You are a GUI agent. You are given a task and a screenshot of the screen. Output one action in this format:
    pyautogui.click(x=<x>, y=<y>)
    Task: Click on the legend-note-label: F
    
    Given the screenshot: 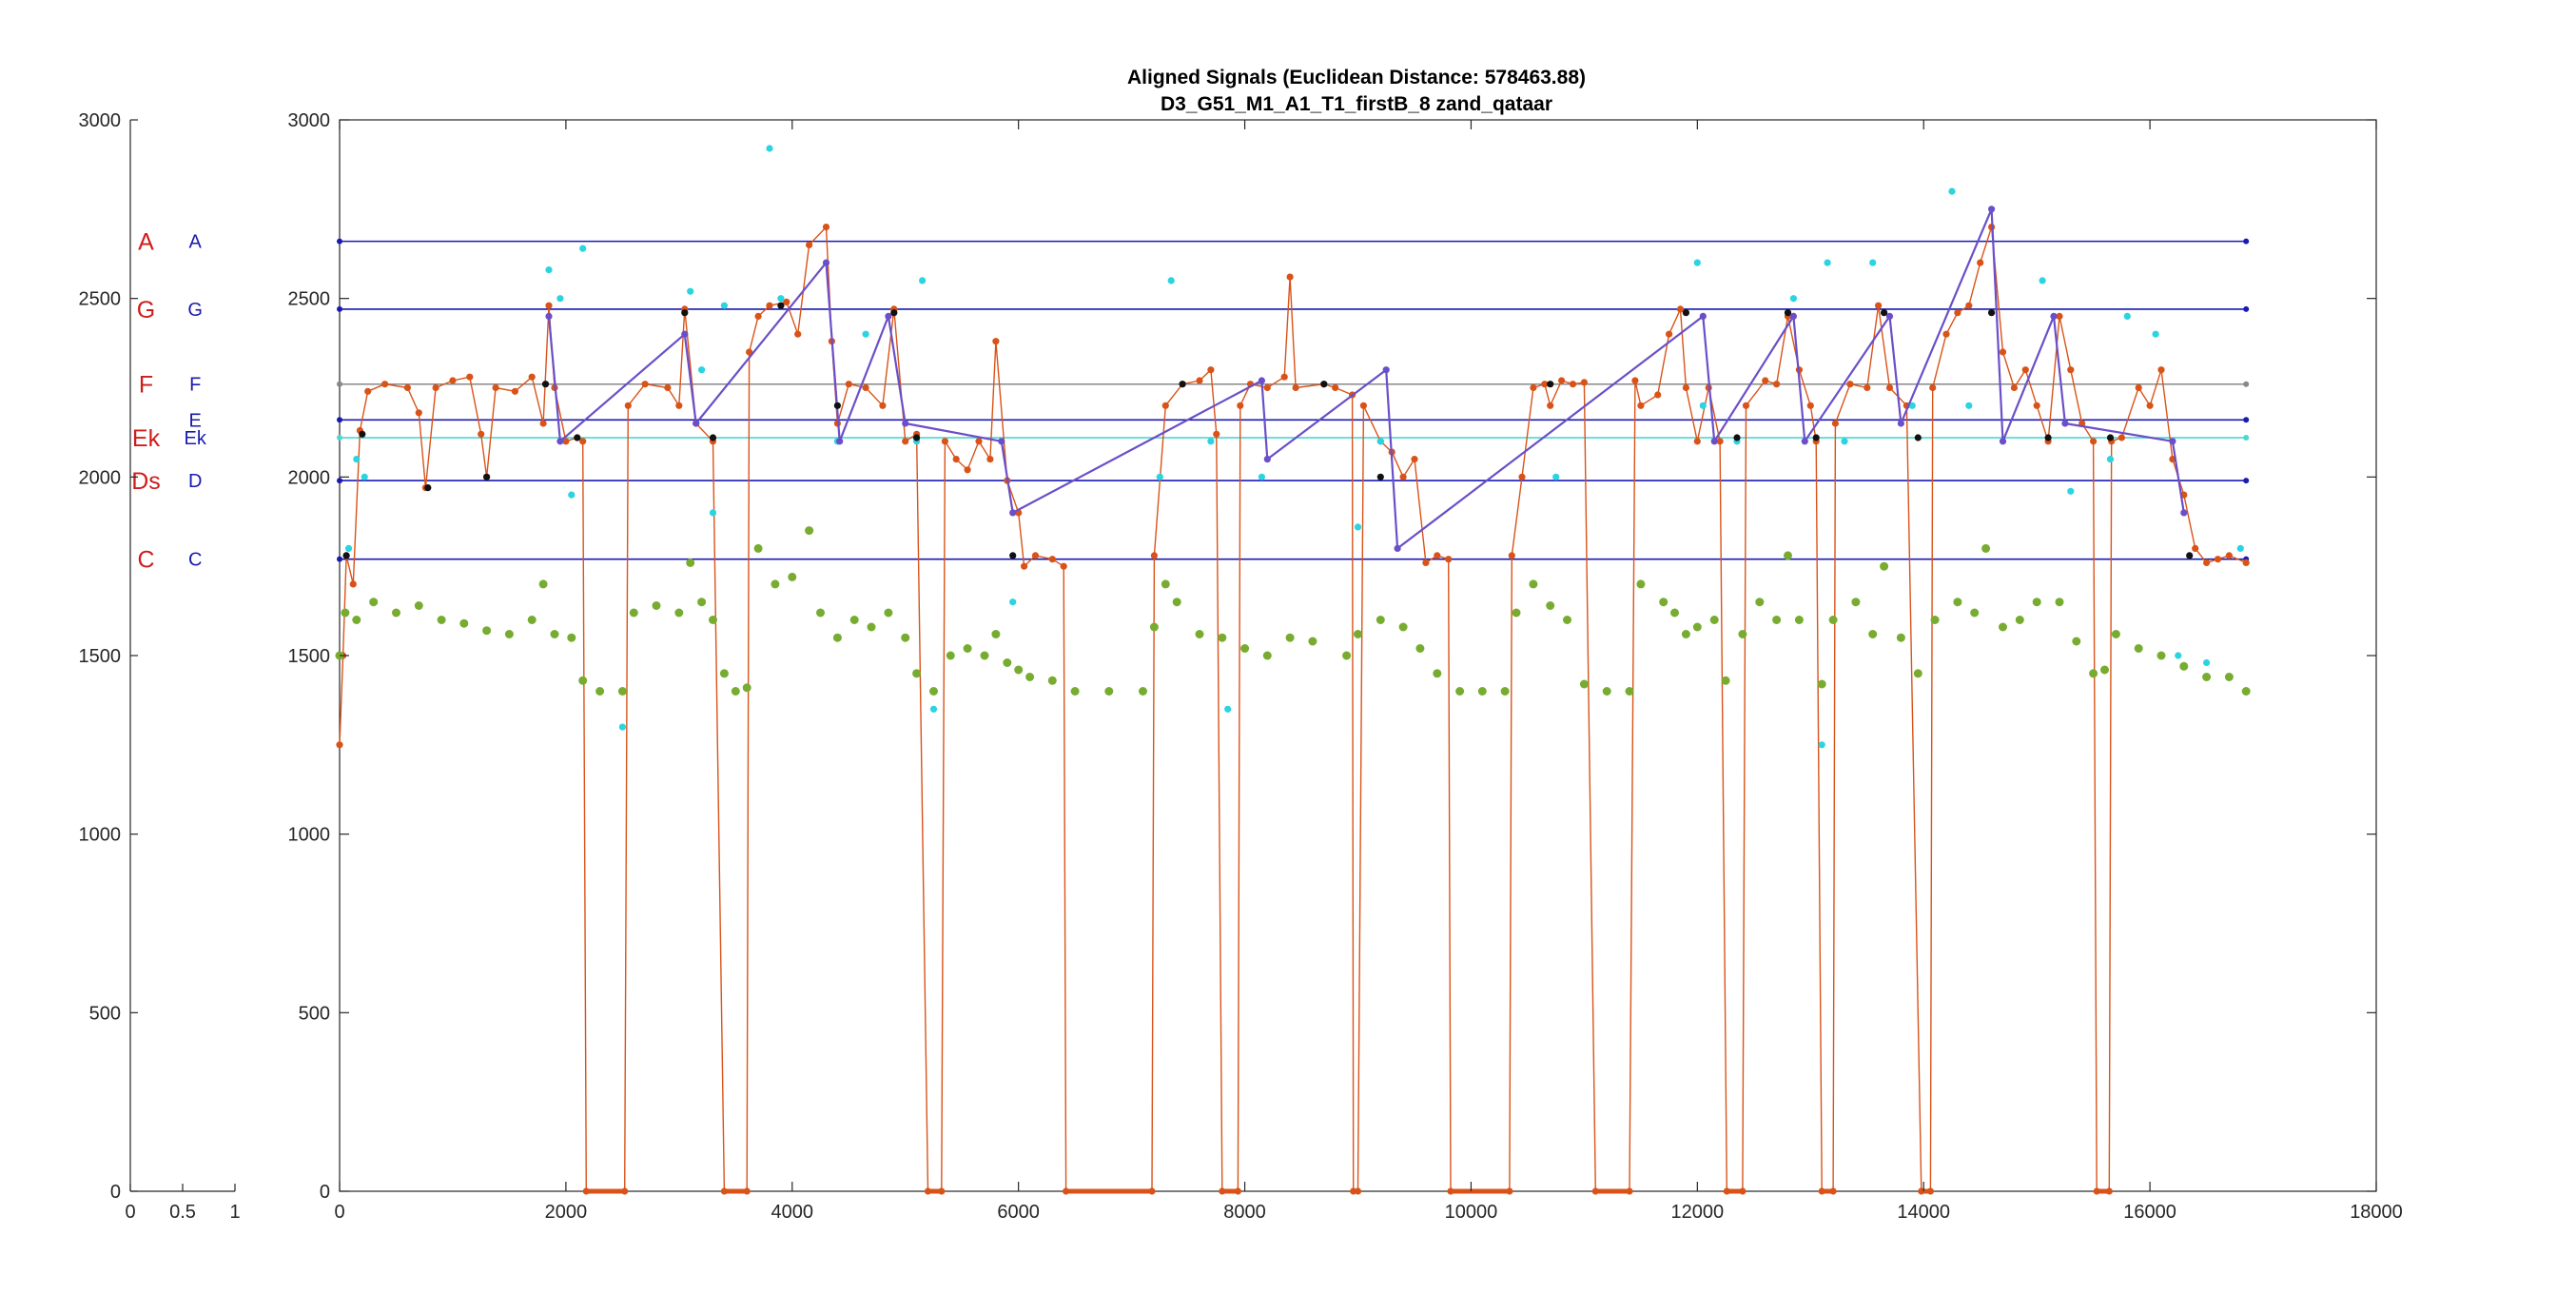 What is the action you would take?
    pyautogui.click(x=195, y=386)
    